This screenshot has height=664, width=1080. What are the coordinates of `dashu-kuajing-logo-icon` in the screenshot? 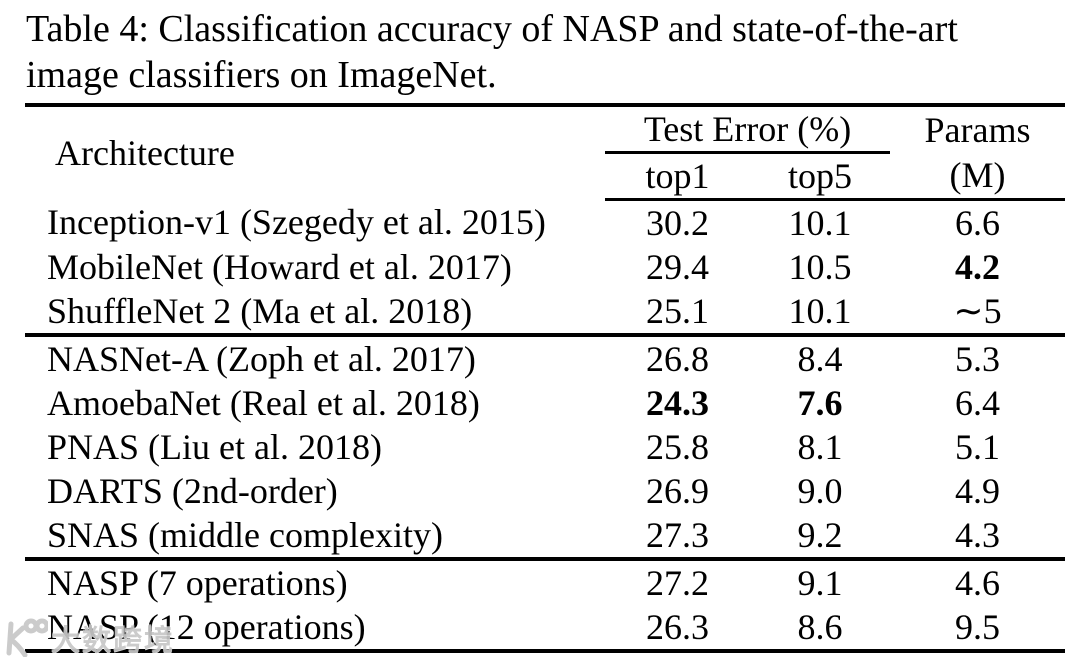 It's located at (26, 639).